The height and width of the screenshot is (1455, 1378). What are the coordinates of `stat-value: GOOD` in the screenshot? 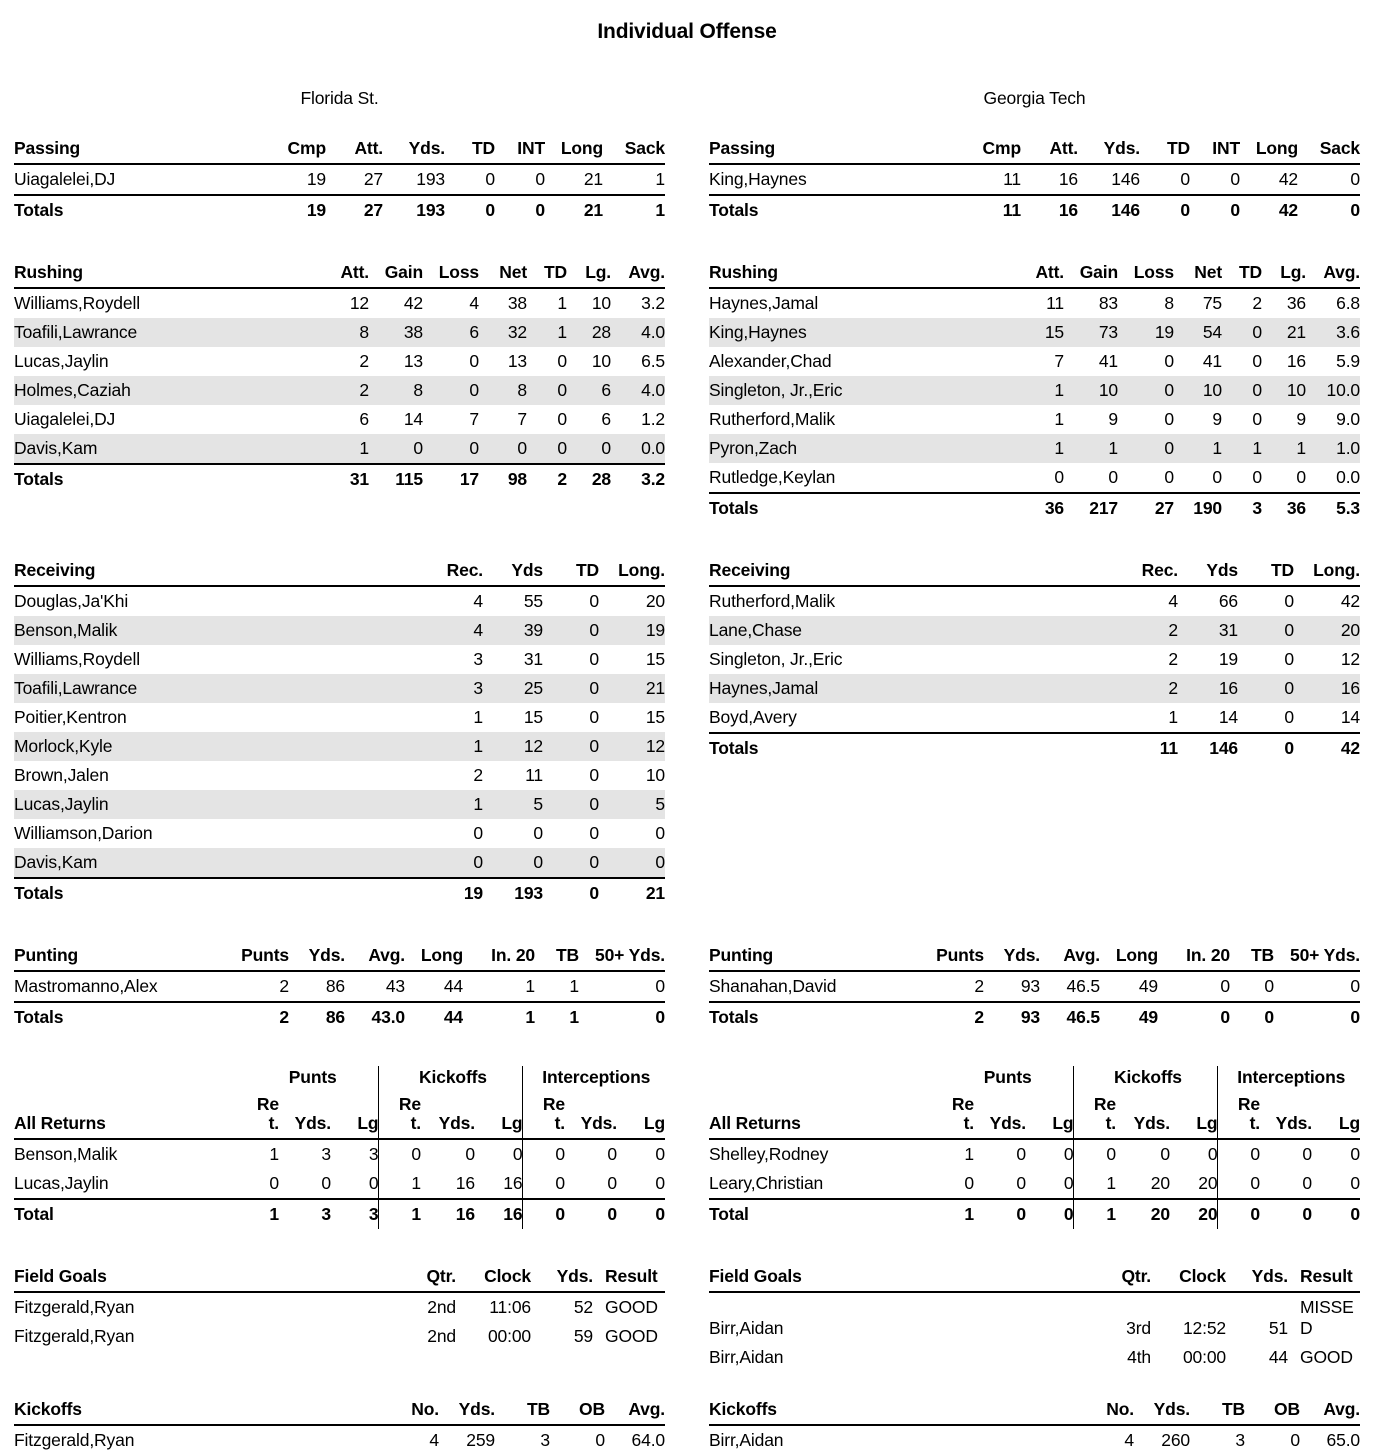 It's located at (631, 1335).